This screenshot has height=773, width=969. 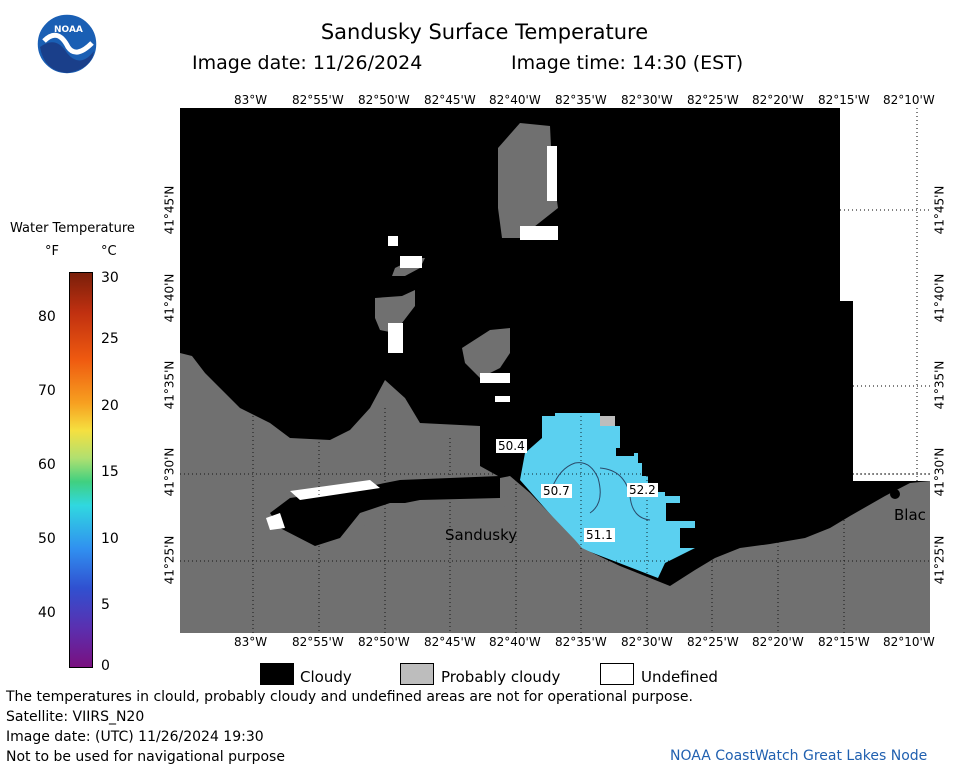 I want to click on f-tick: 80, so click(x=47, y=317).